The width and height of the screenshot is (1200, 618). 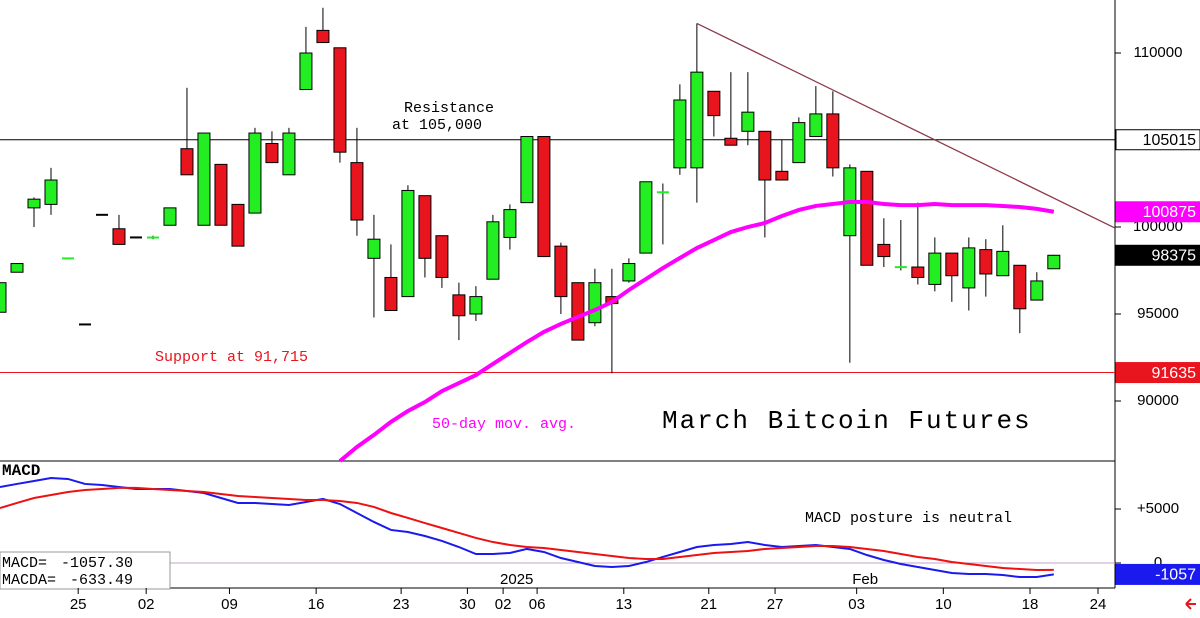 What do you see at coordinates (1158, 508) in the screenshot?
I see `y-tick-label: +5000` at bounding box center [1158, 508].